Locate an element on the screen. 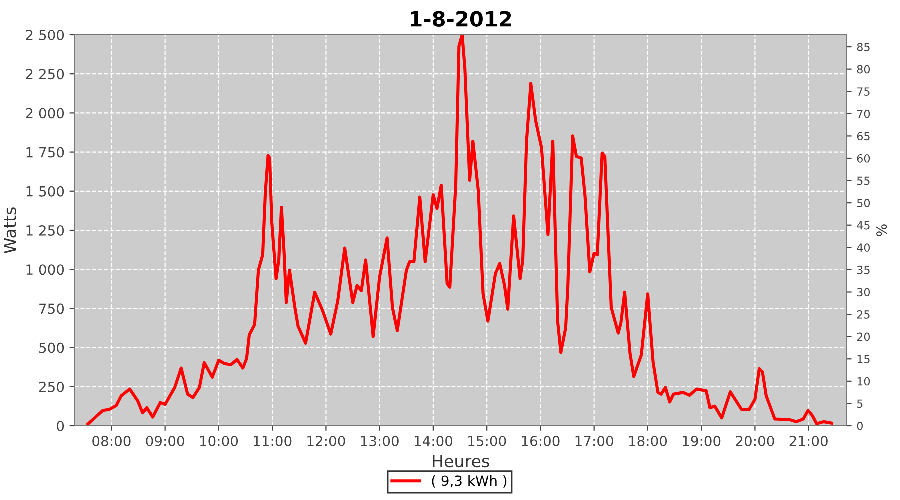  legend-label: ( 9,3 kWh ) is located at coordinates (469, 481).